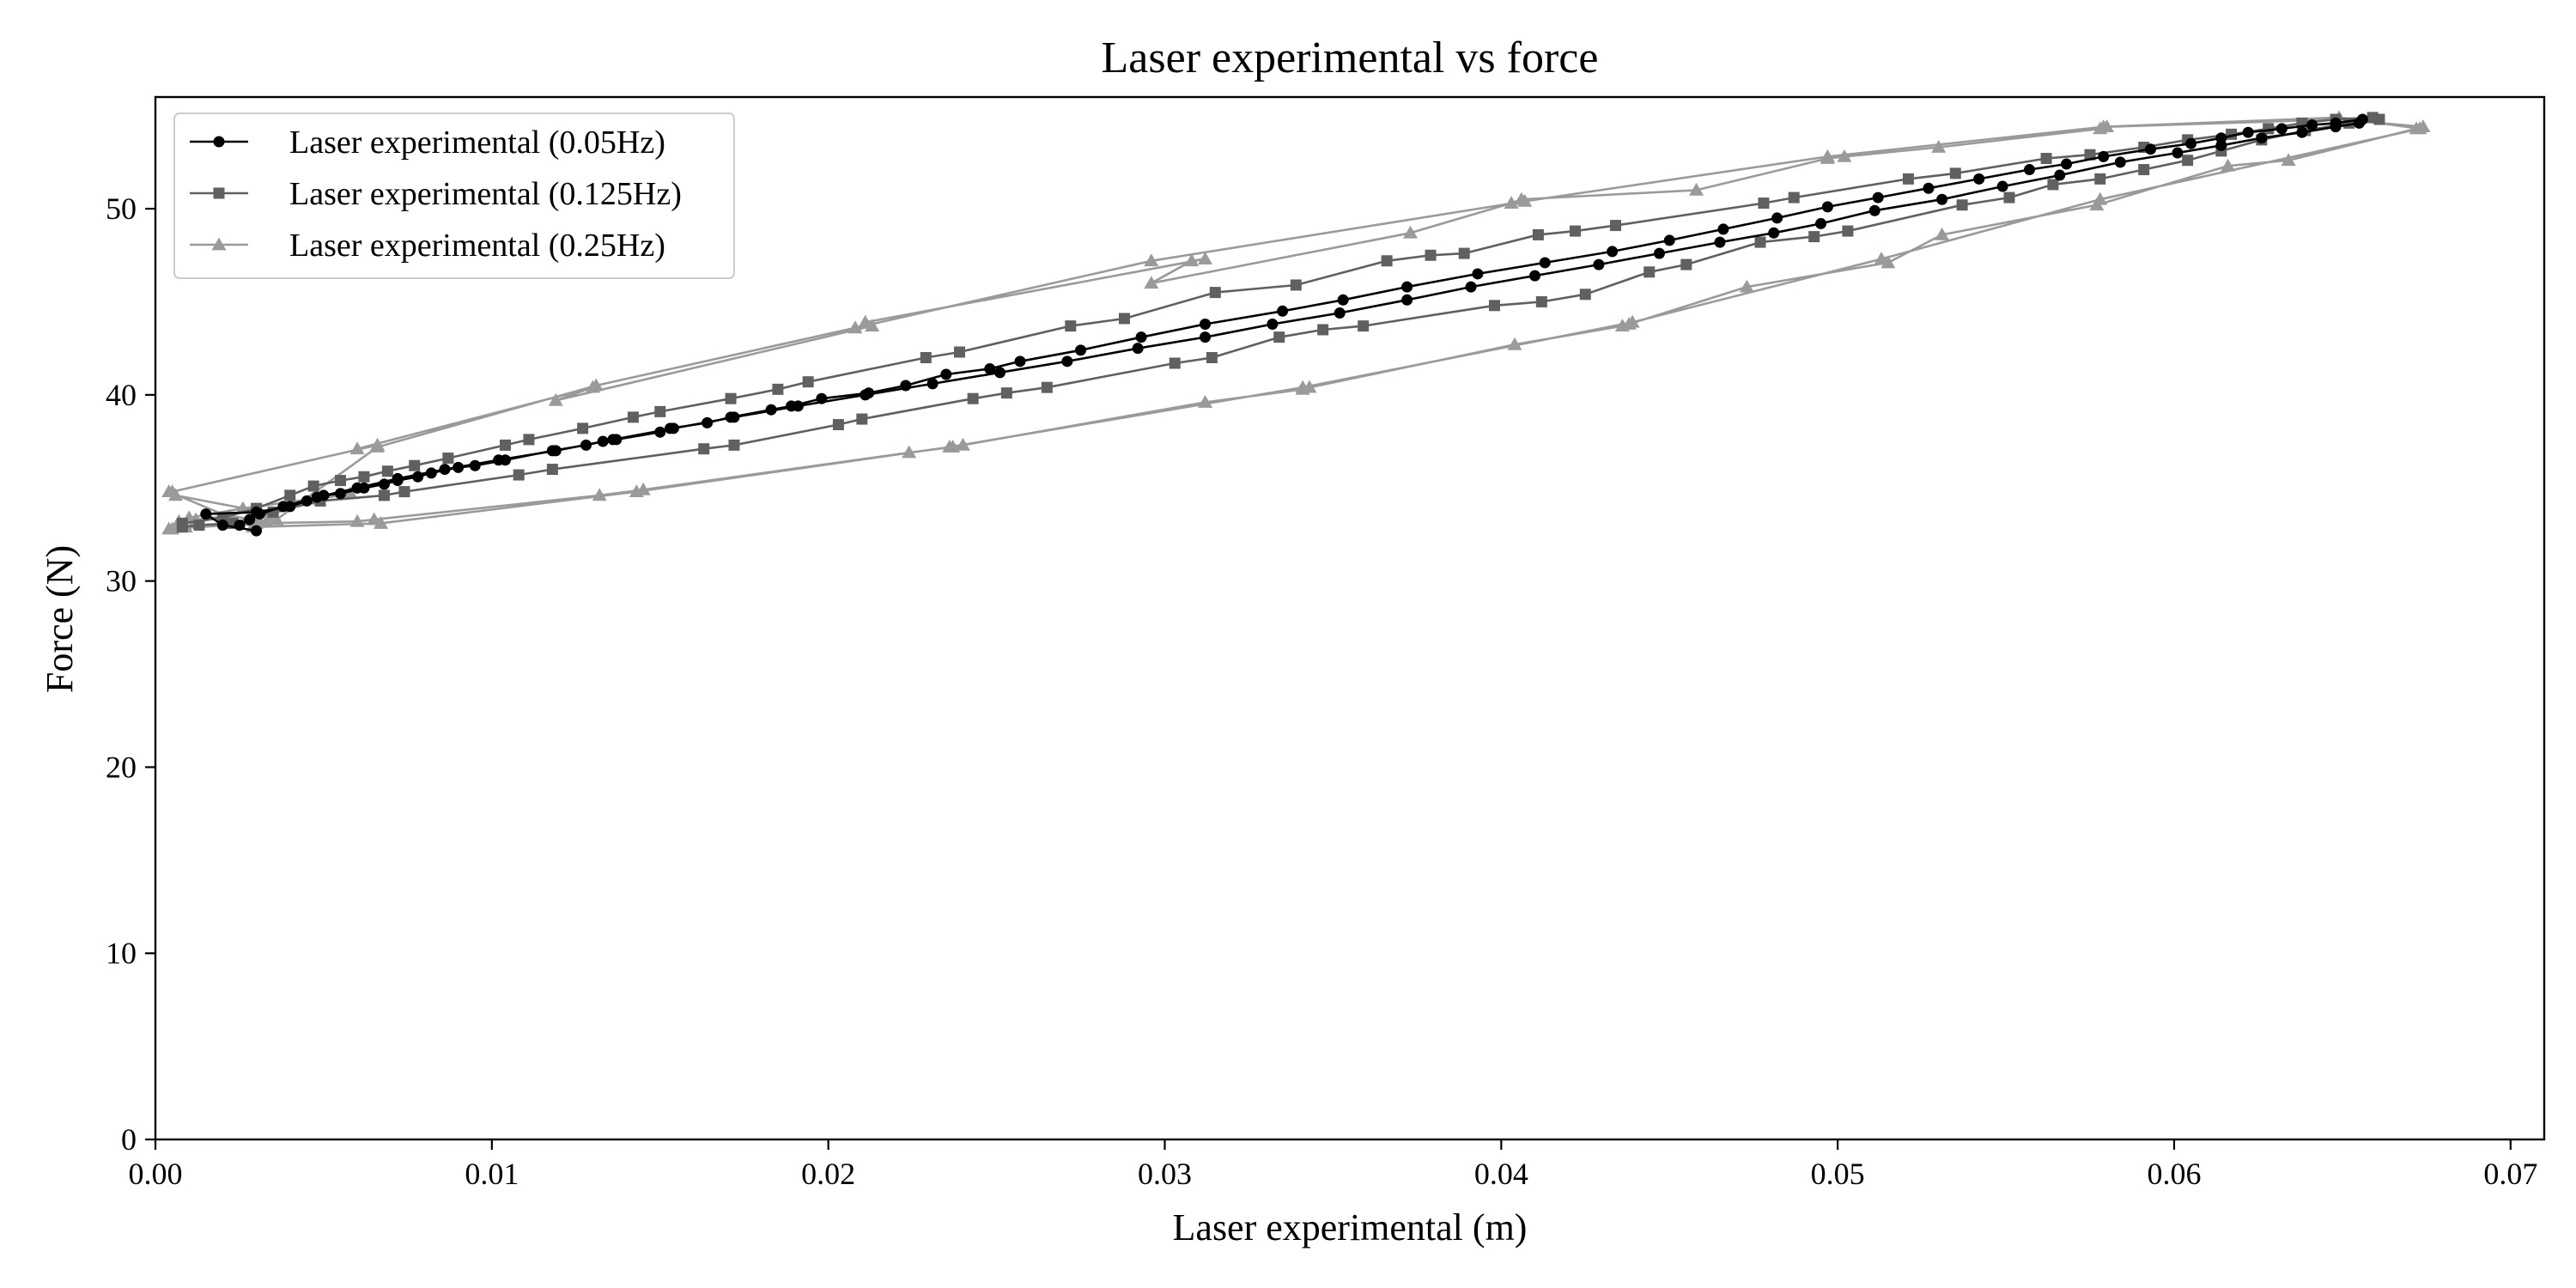 The image size is (2576, 1288). Describe the element at coordinates (492, 1174) in the screenshot. I see `x-tick-label: 0.01` at that location.